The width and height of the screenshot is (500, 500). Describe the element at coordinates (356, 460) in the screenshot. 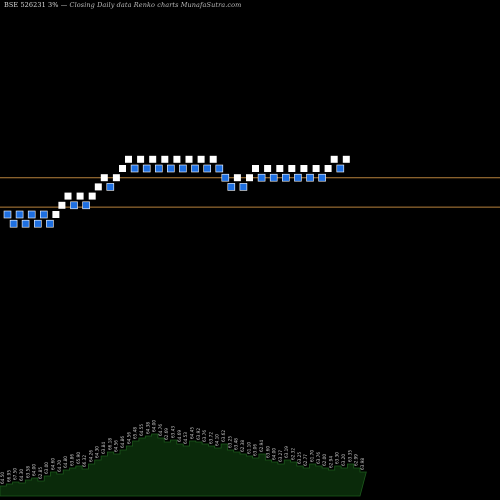

I see `volume-label: 62.99` at that location.